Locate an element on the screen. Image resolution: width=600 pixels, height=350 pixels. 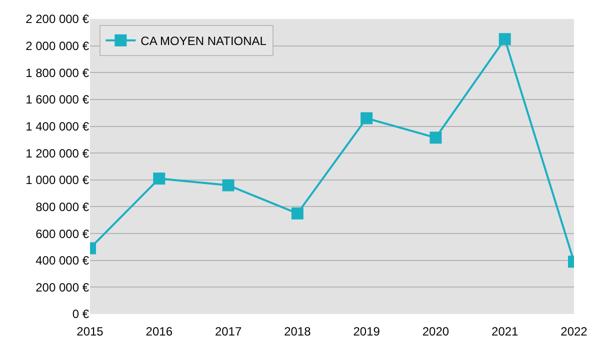
y-tick-label: 1 000 000 € is located at coordinates (58, 180).